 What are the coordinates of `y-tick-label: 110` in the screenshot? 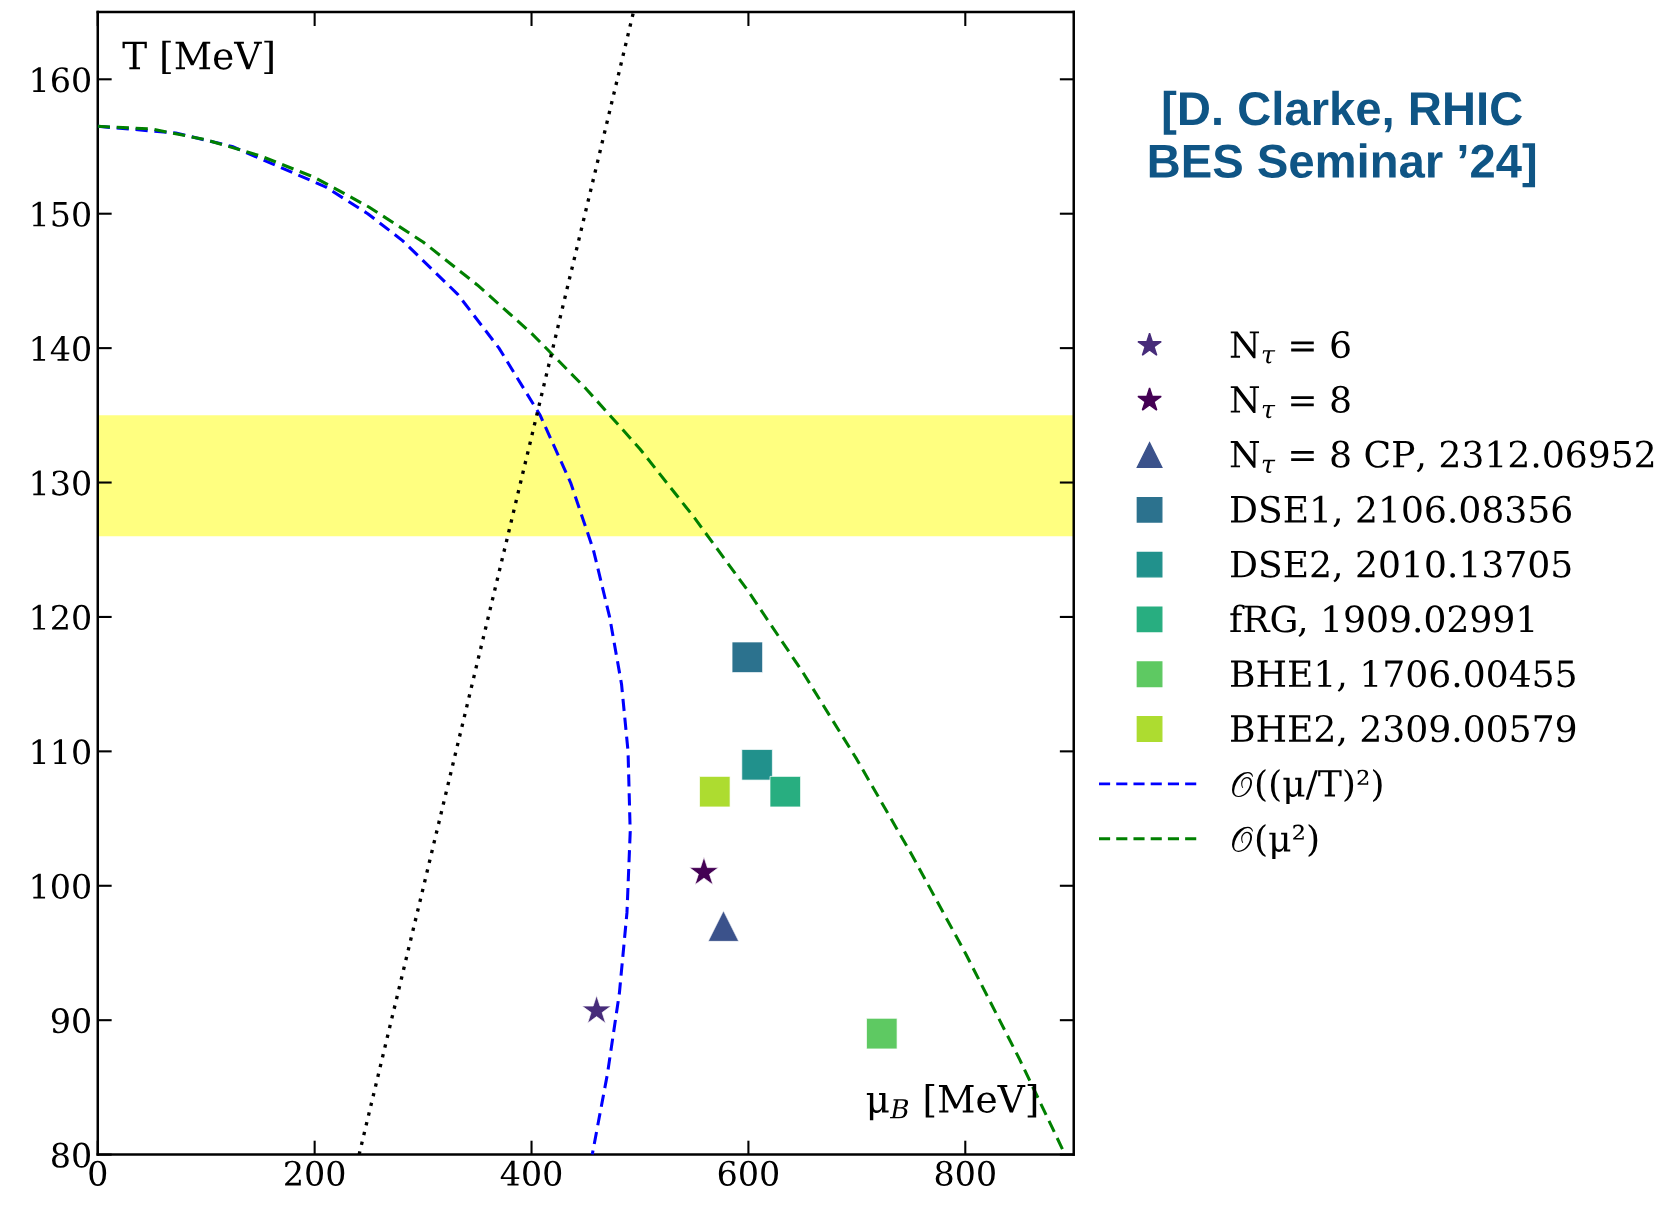 It's located at (61, 752).